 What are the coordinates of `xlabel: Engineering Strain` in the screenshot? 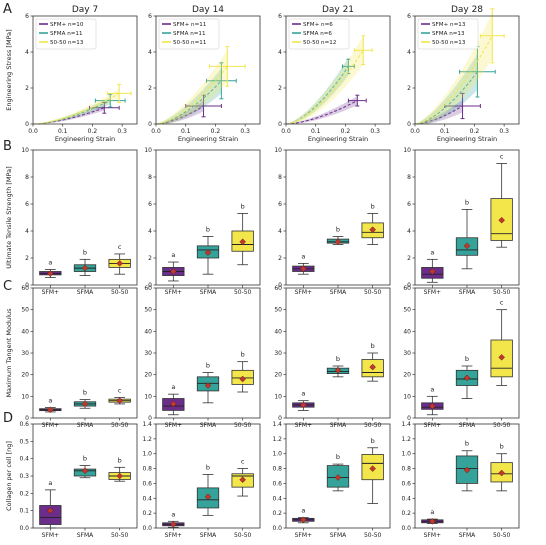 It's located at (208, 139).